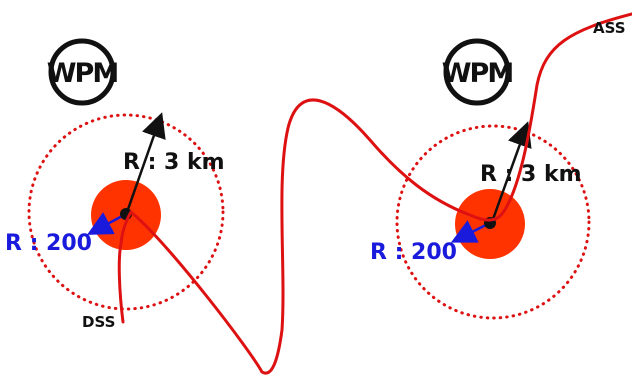 The height and width of the screenshot is (375, 632). What do you see at coordinates (609, 28) in the screenshot?
I see `end-label: ASS` at bounding box center [609, 28].